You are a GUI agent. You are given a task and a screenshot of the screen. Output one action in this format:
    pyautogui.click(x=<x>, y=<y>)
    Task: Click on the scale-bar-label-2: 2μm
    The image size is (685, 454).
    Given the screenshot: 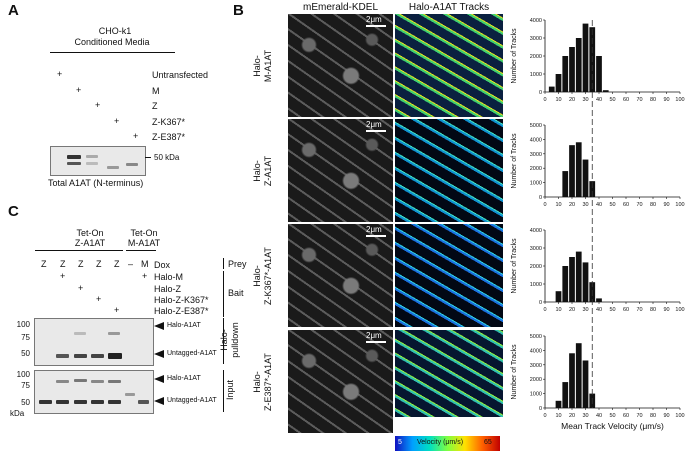 What is the action you would take?
    pyautogui.click(x=374, y=124)
    